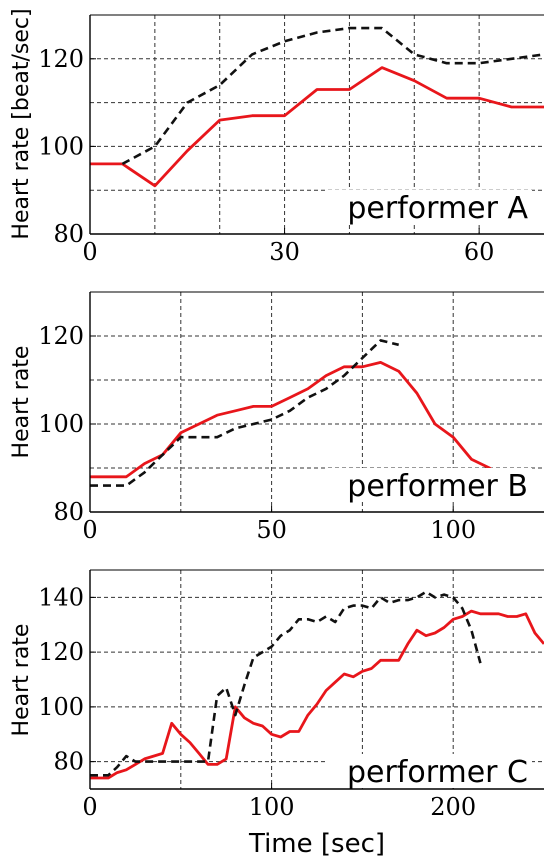 The width and height of the screenshot is (544, 858). I want to click on x-tick-label: 30, so click(284, 252).